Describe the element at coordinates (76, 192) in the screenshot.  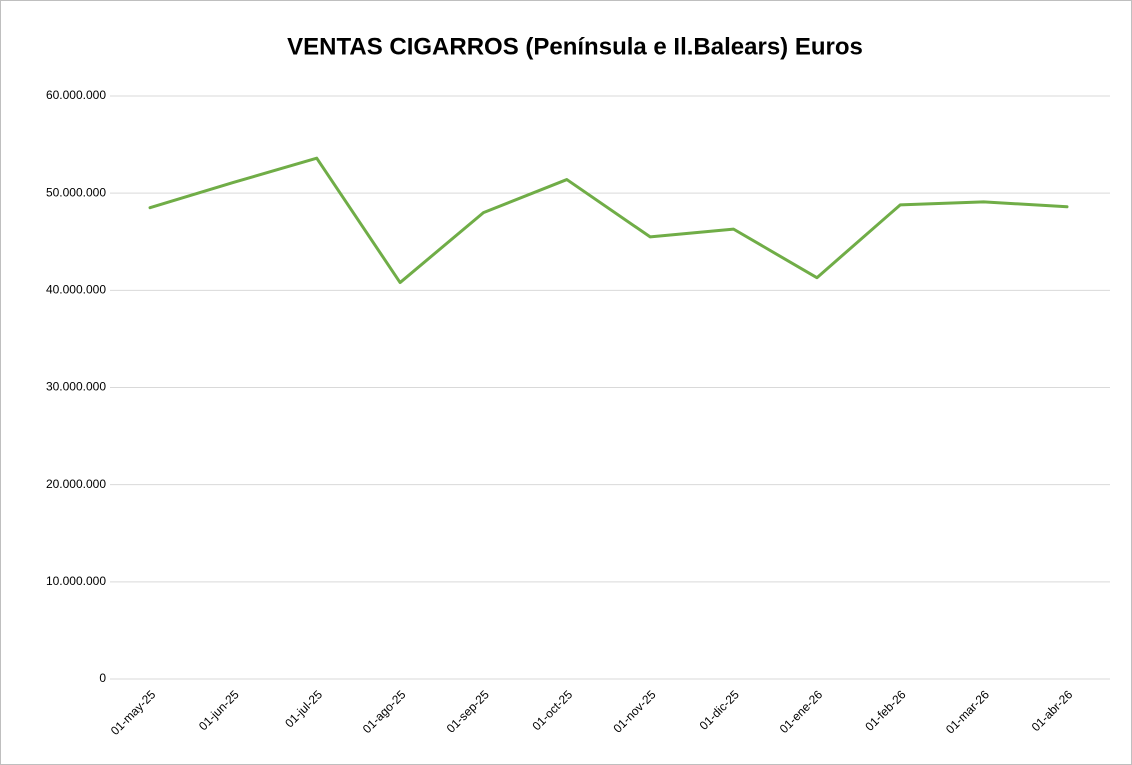
I see `y-tick-label: 50.000.000` at that location.